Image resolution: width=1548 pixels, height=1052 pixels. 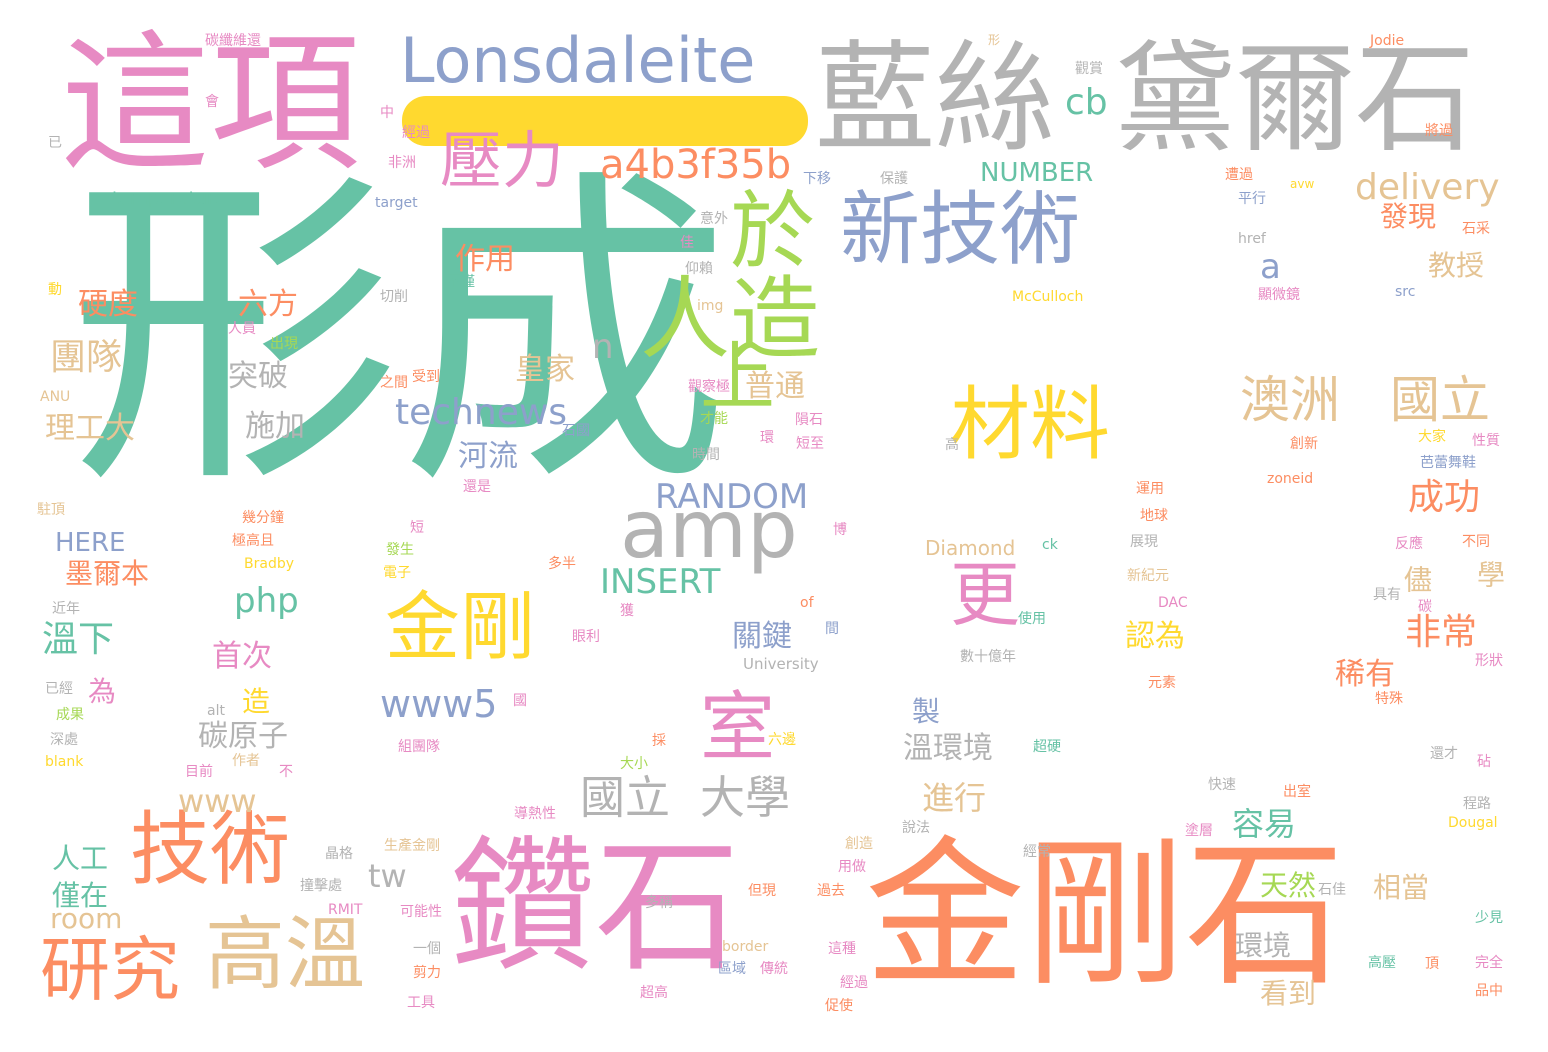 I want to click on cloud-word: 硬度, so click(x=108, y=304).